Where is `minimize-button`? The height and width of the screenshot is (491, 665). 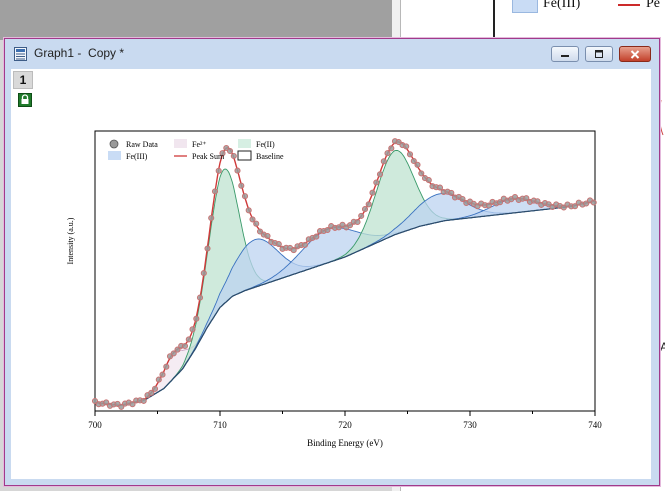 minimize-button is located at coordinates (565, 54).